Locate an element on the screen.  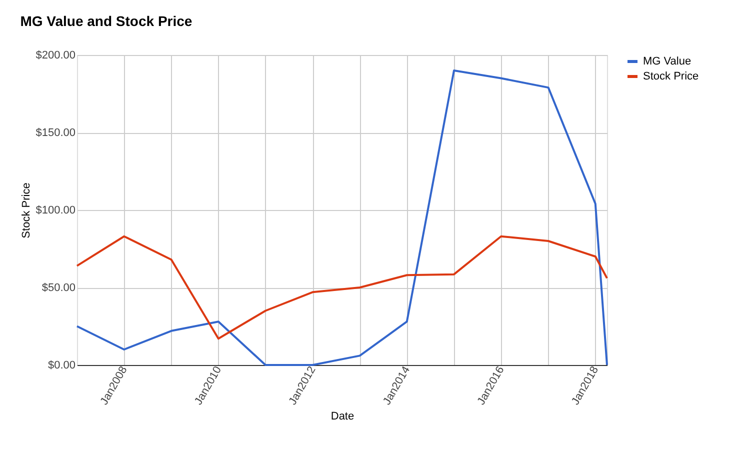
y-tick-label: $200.00 is located at coordinates (56, 56).